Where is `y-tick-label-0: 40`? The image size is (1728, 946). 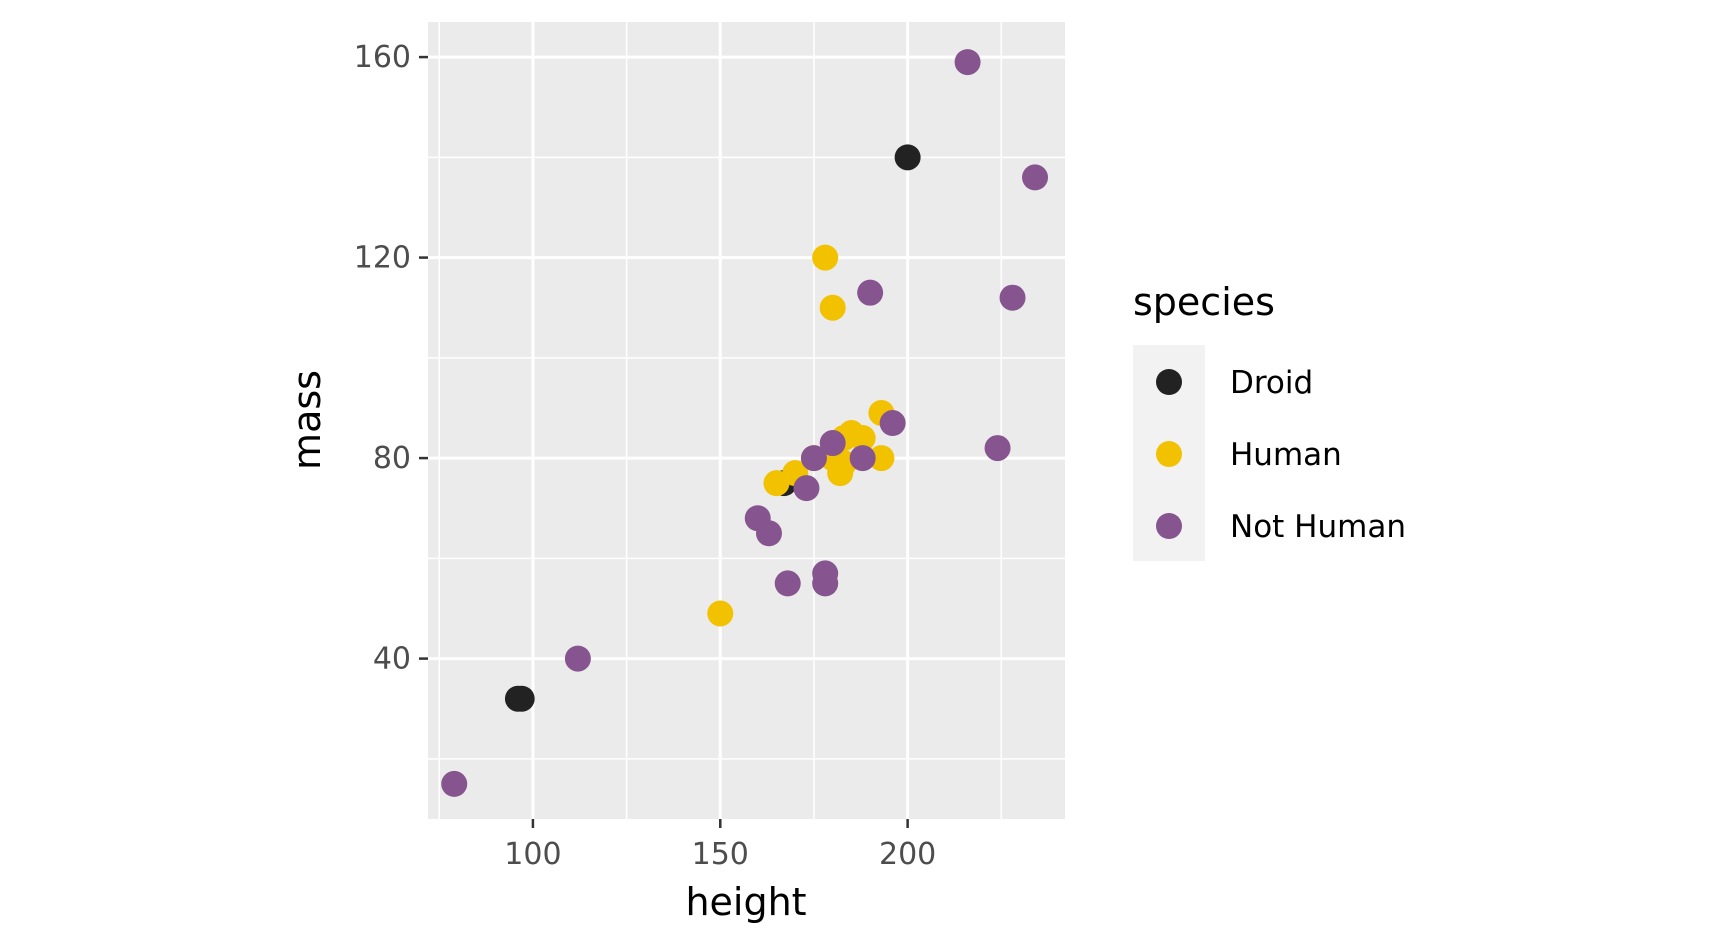 y-tick-label-0: 40 is located at coordinates (392, 659).